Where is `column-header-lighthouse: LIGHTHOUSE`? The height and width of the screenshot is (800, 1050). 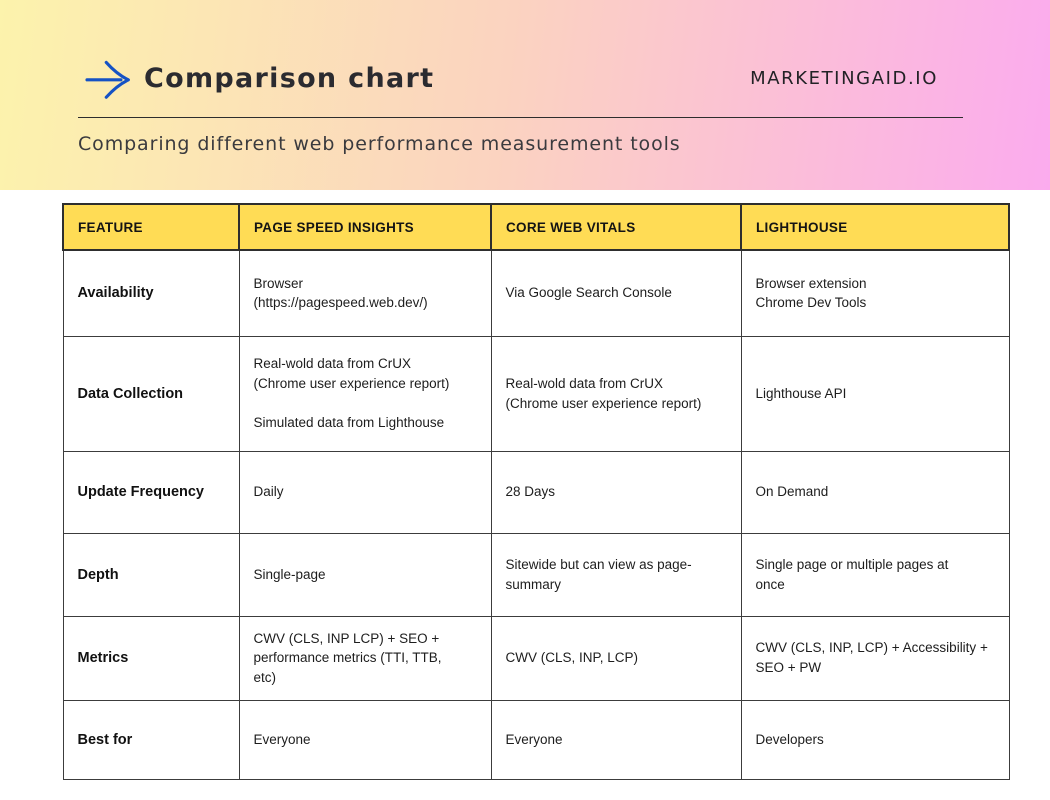 column-header-lighthouse: LIGHTHOUSE is located at coordinates (875, 227).